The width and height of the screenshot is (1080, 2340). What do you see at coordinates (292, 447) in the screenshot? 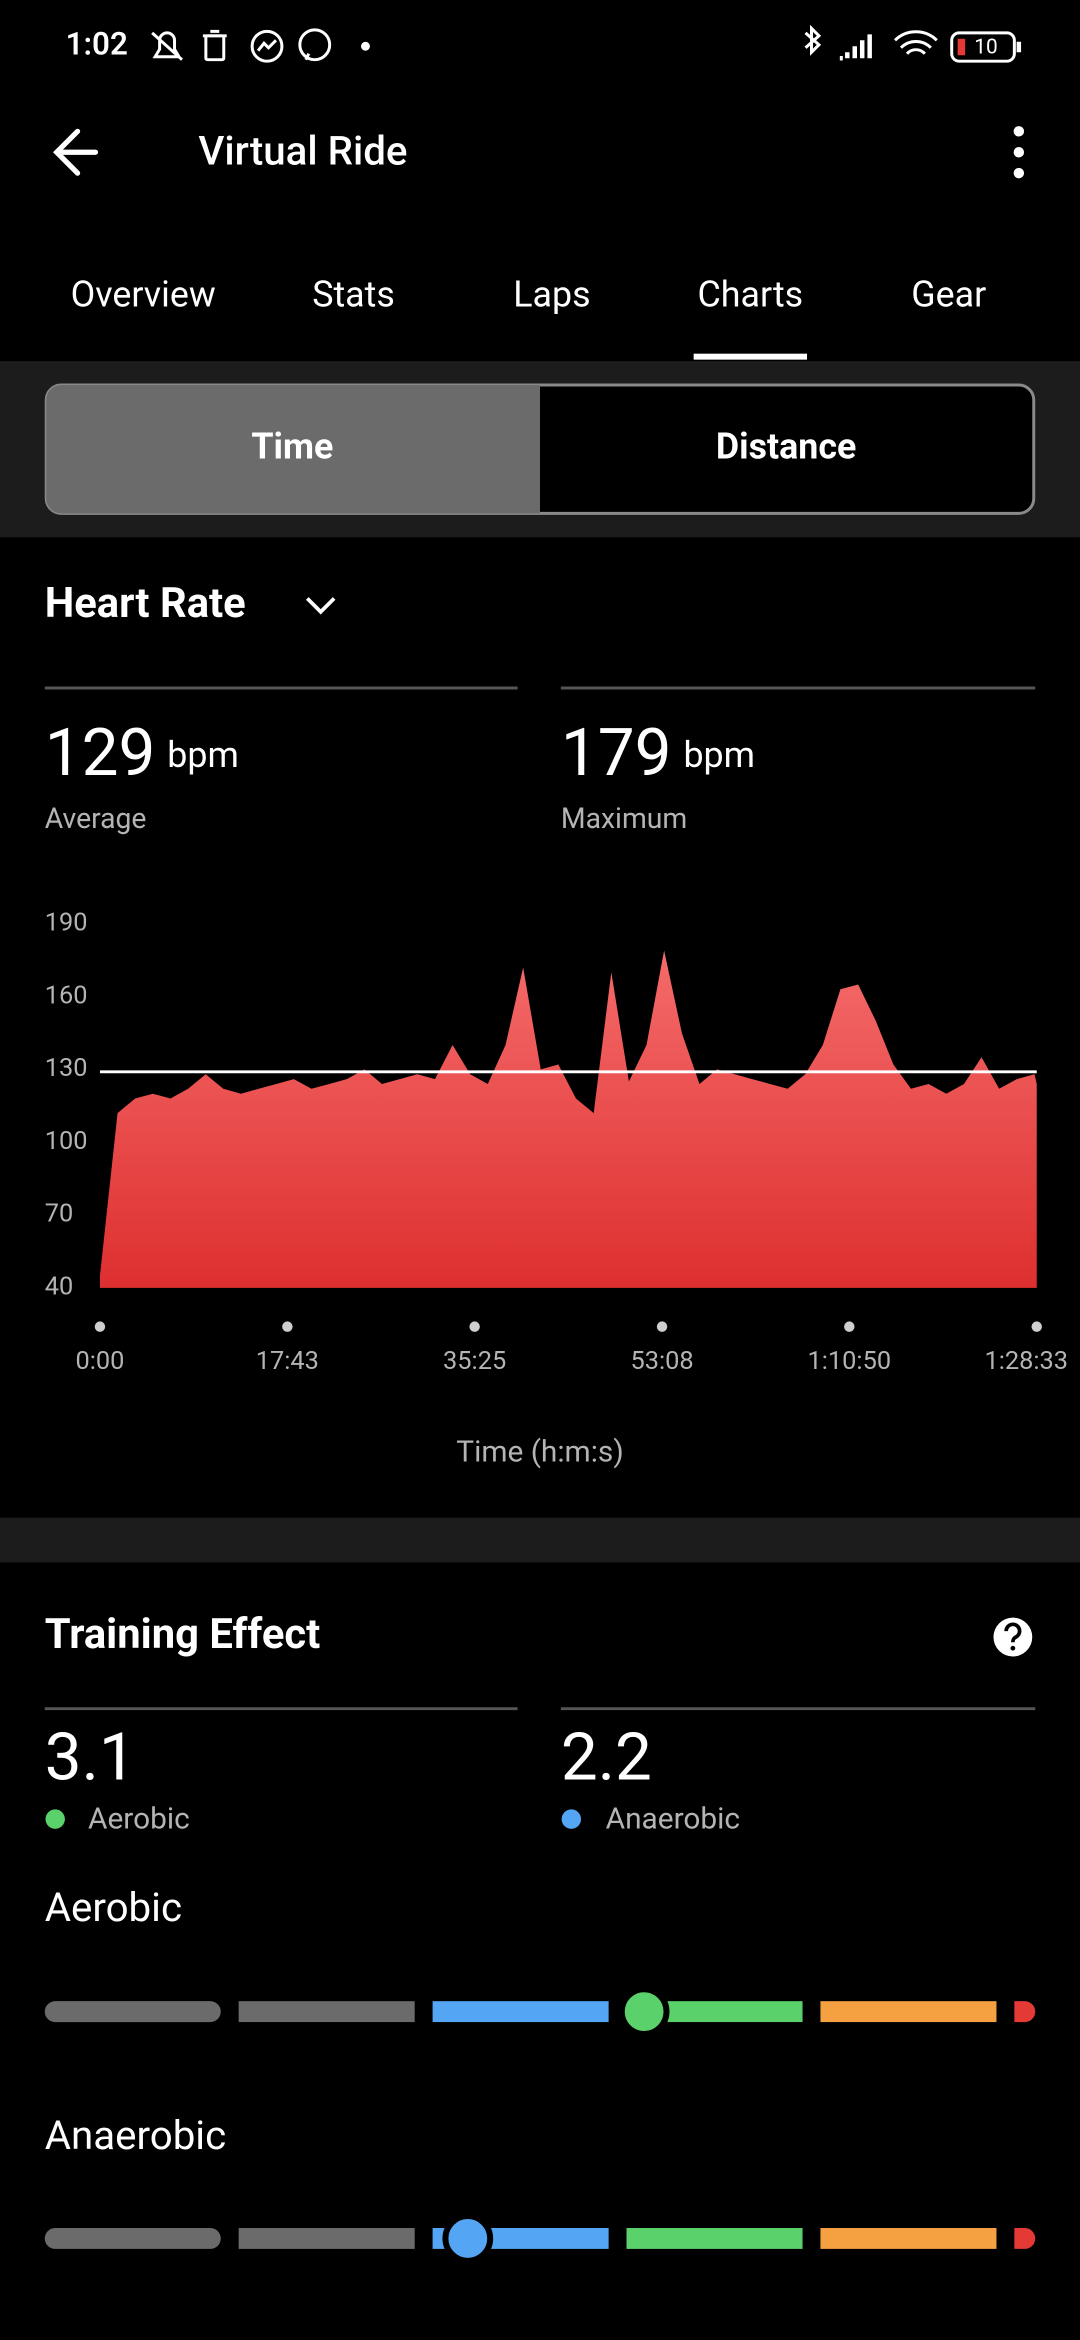
I see `toggle-time: Time` at bounding box center [292, 447].